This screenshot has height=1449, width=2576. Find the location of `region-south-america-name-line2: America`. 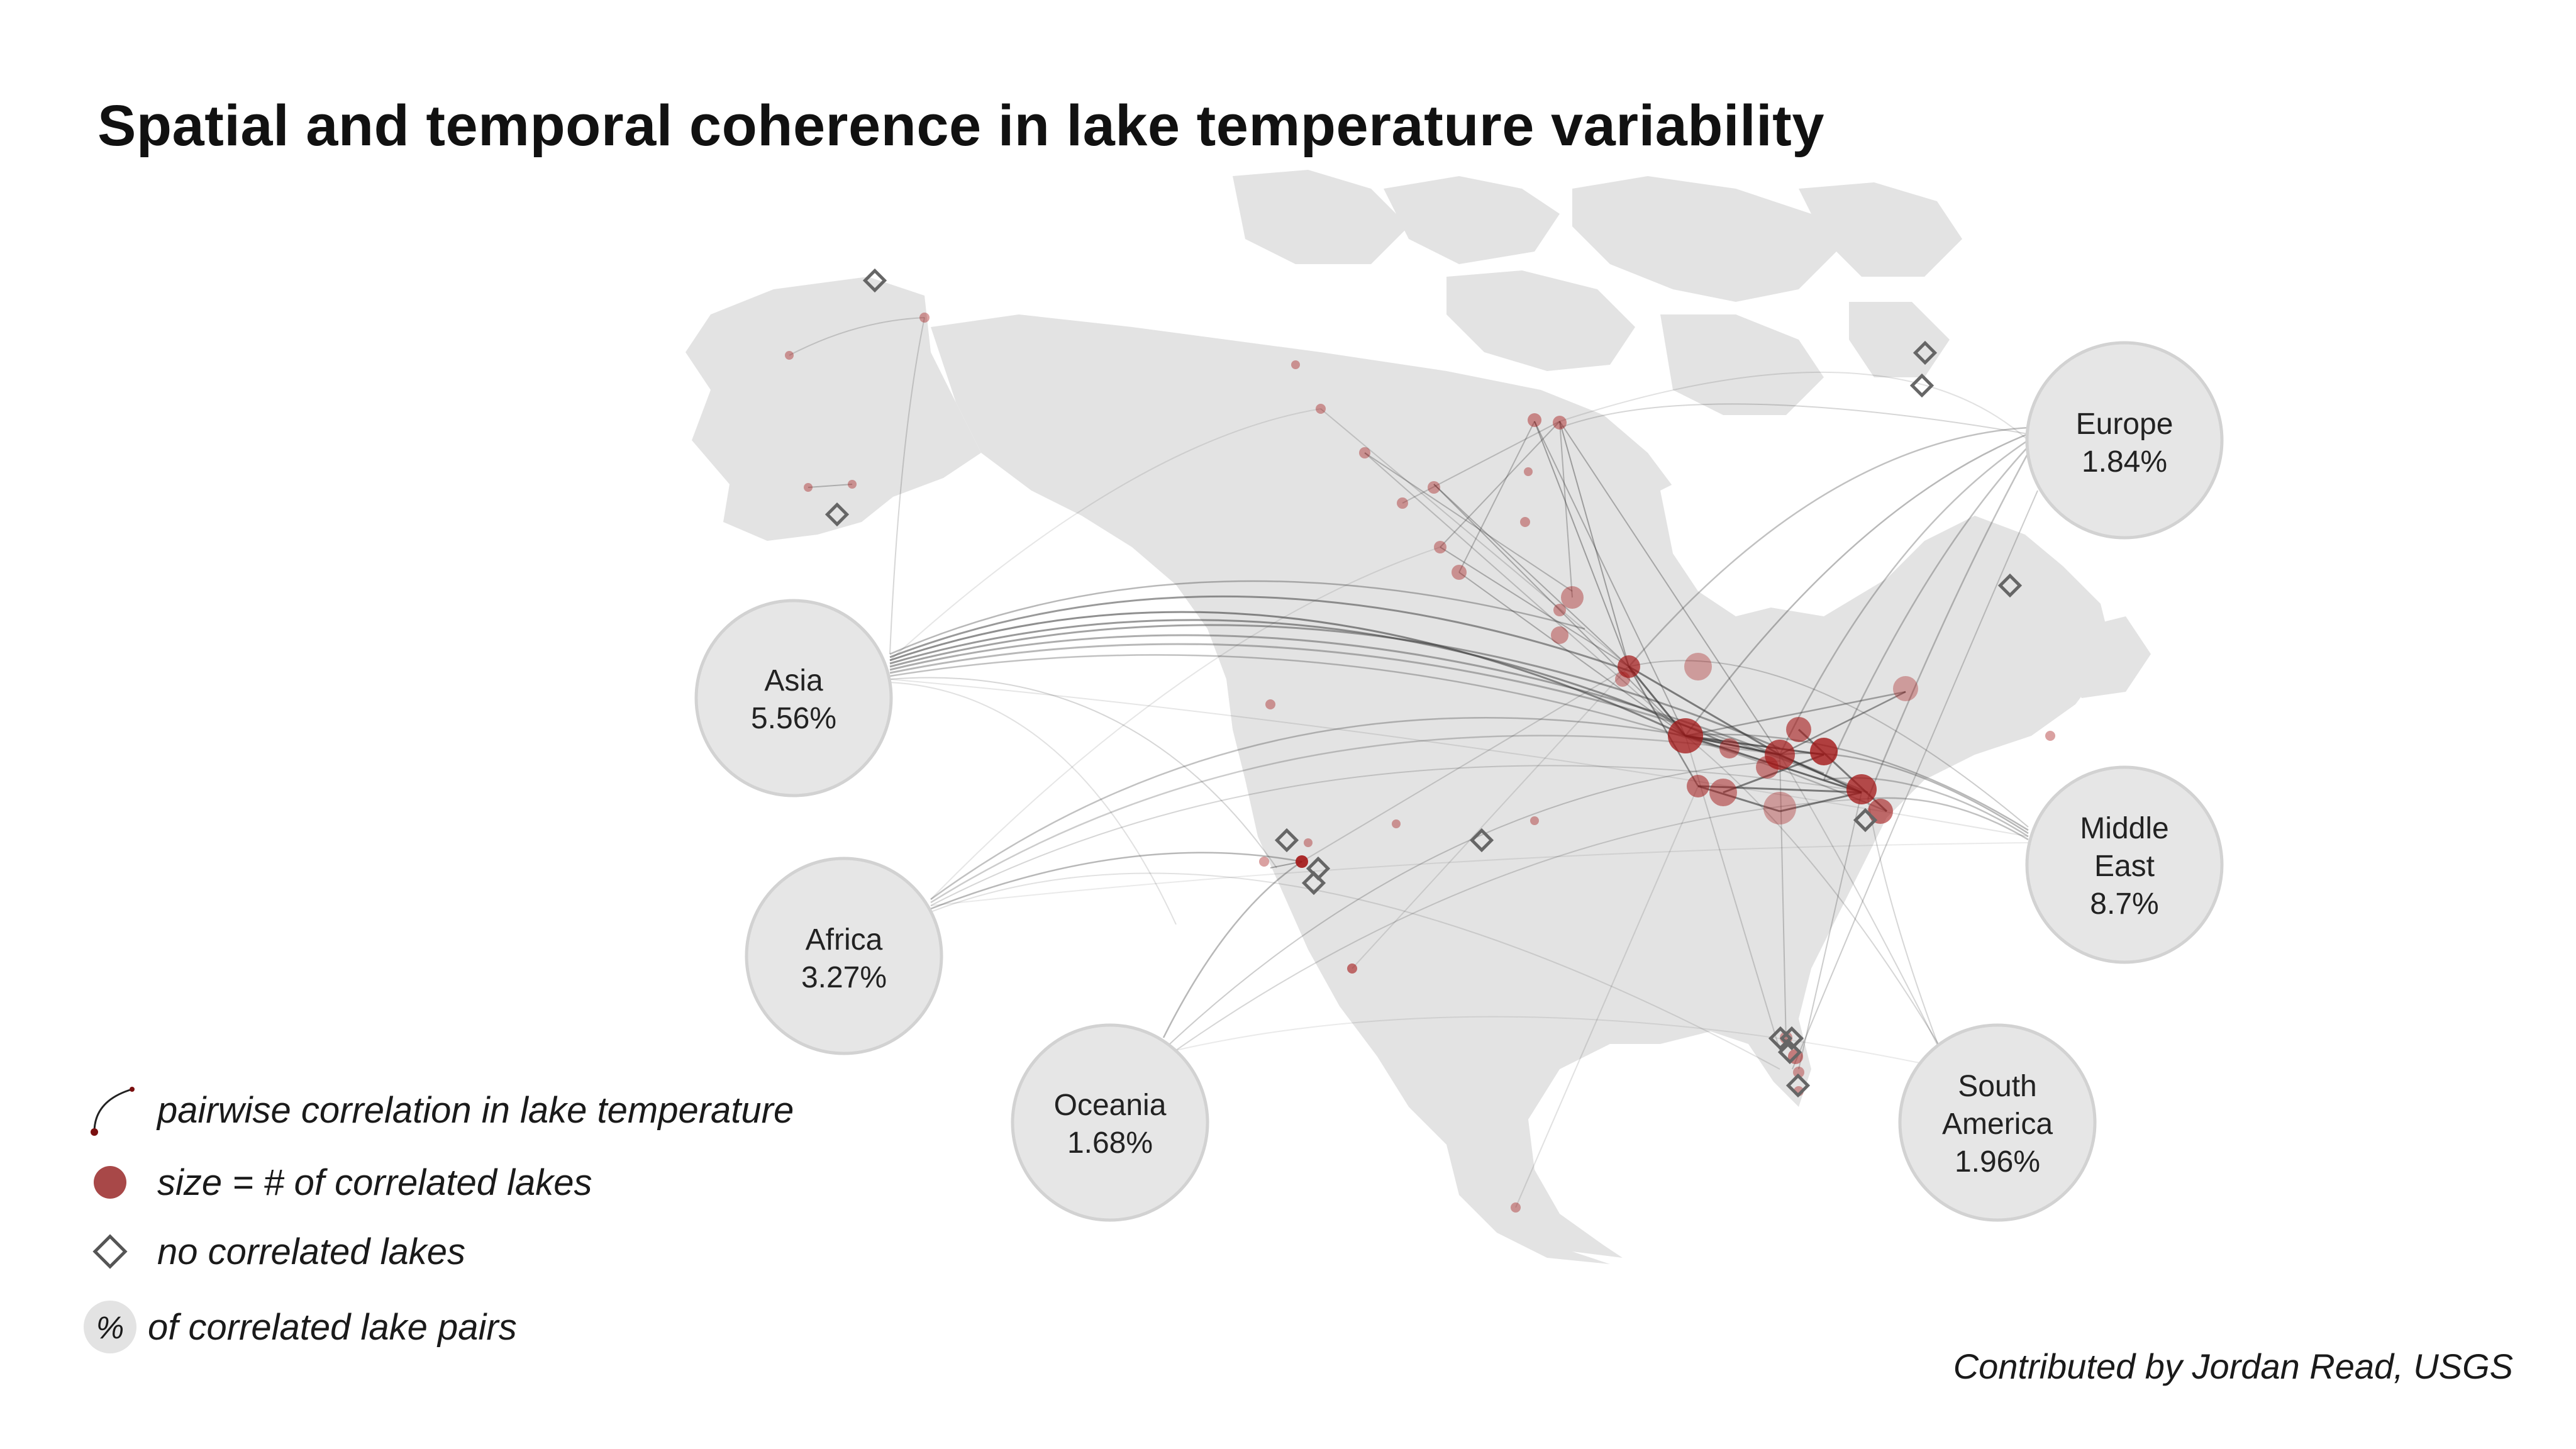

region-south-america-name-line2: America is located at coordinates (1997, 1124).